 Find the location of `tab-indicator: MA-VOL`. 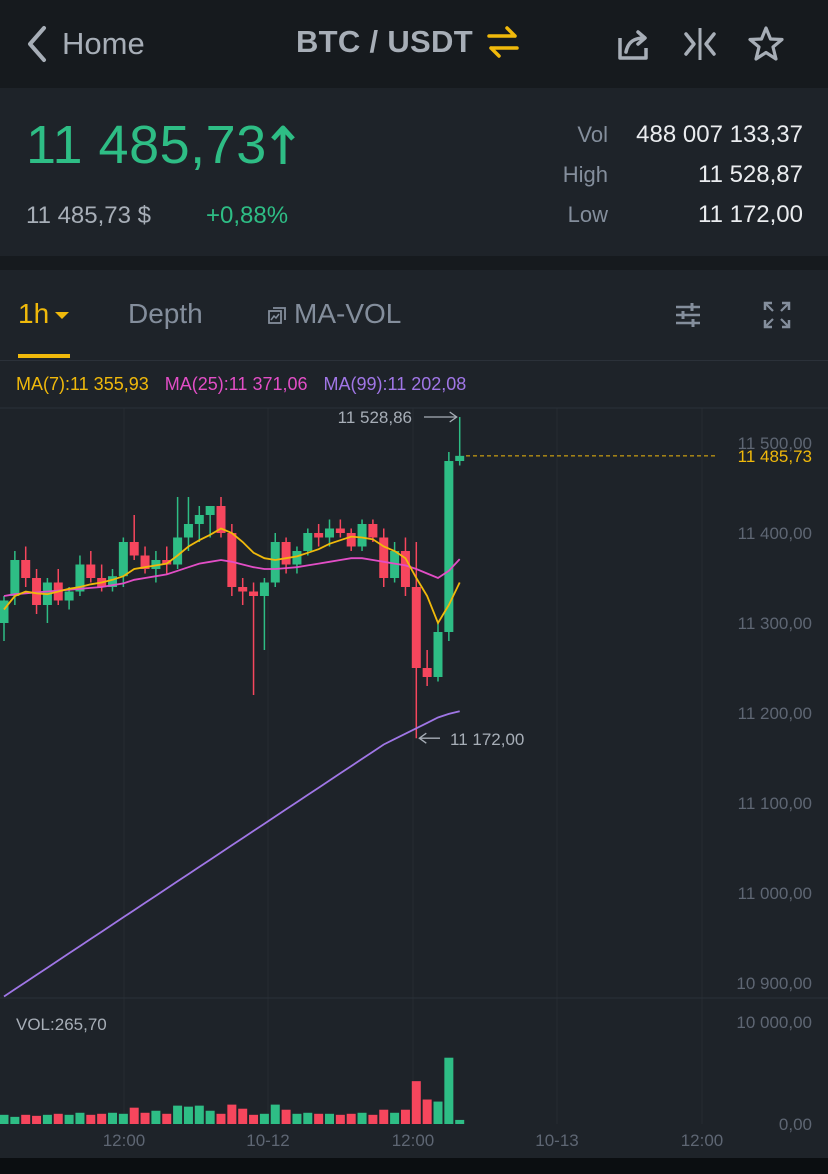

tab-indicator: MA-VOL is located at coordinates (334, 314).